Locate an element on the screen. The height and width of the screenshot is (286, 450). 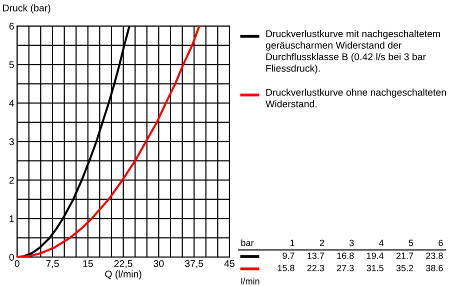
x-tick-label: 22,5 is located at coordinates (123, 264).